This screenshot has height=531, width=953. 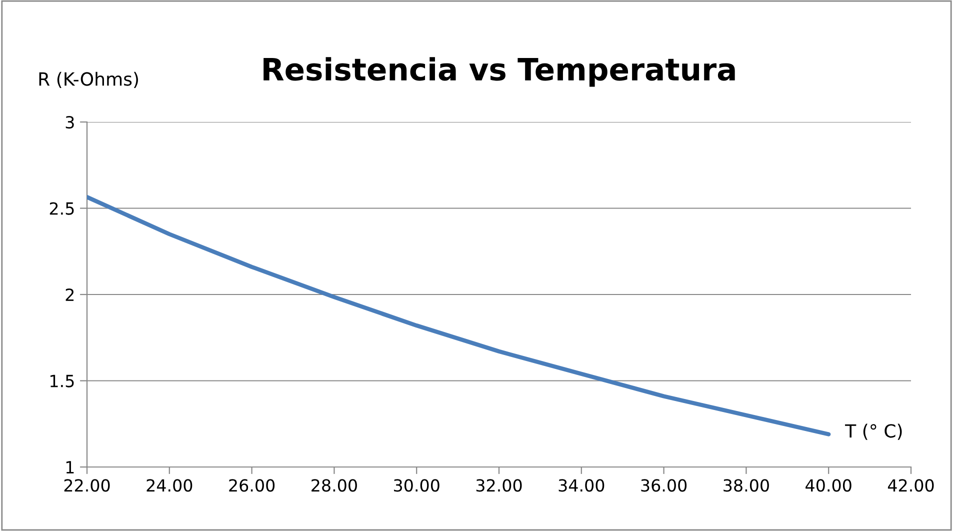 I want to click on x-tick-label: 22.00, so click(x=87, y=485).